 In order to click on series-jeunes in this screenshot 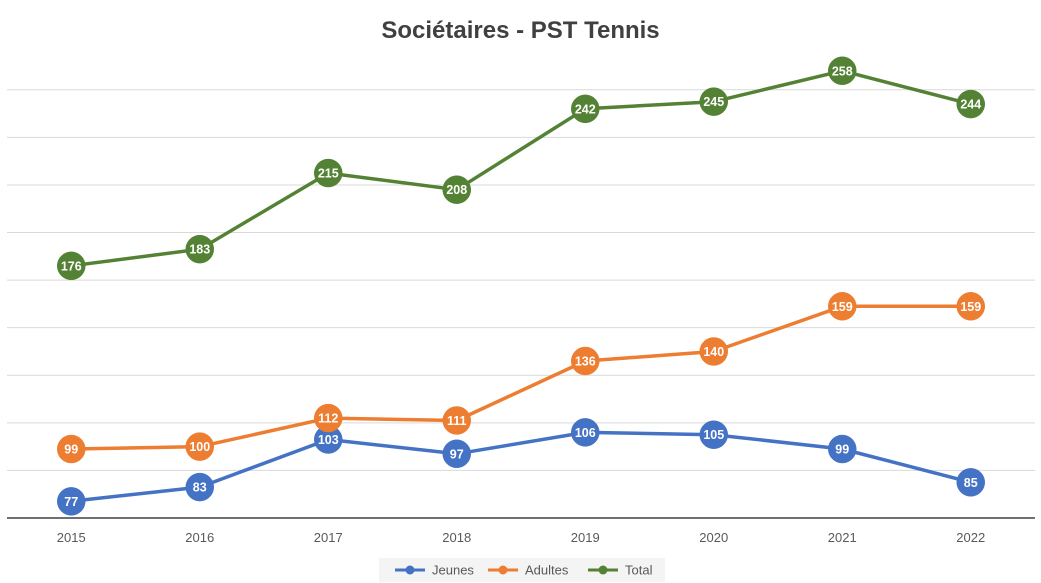, I will do `click(521, 467)`.